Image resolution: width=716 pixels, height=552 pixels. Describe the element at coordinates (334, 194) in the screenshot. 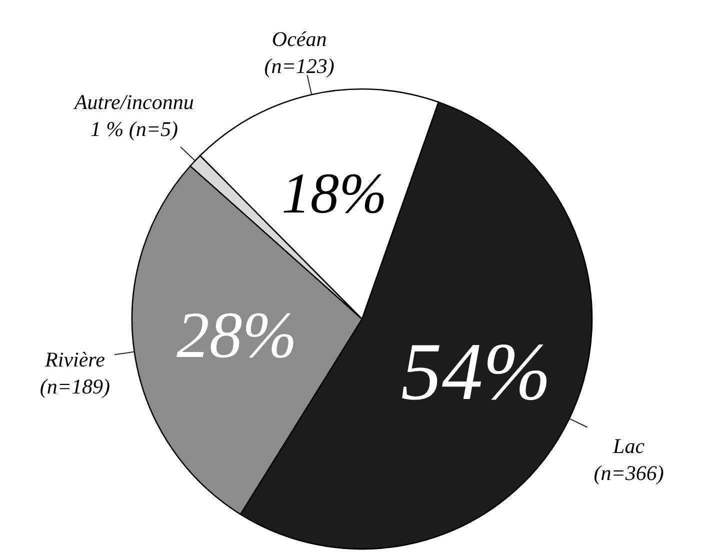

I see `data-label: 18%` at that location.